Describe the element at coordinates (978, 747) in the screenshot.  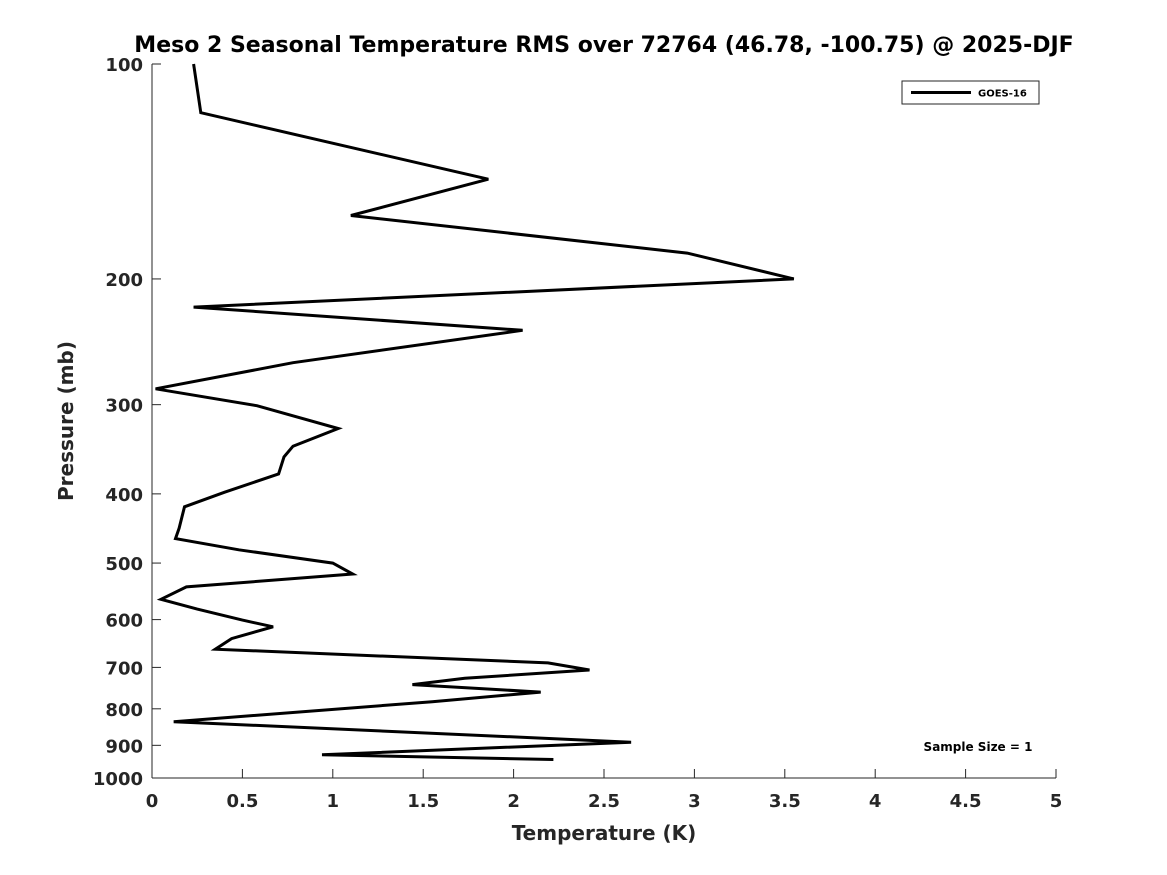
I see `sample-size-annotation: Sample Size = 1` at that location.